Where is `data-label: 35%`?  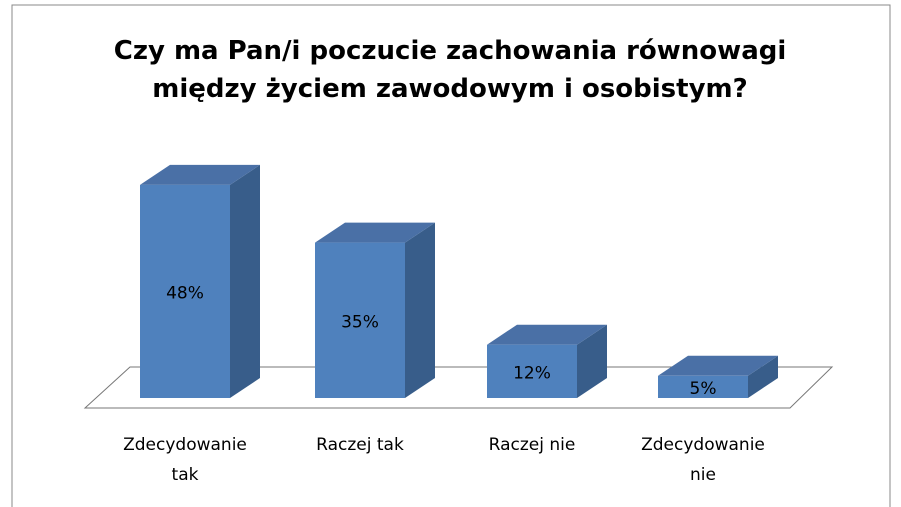 data-label: 35% is located at coordinates (360, 322).